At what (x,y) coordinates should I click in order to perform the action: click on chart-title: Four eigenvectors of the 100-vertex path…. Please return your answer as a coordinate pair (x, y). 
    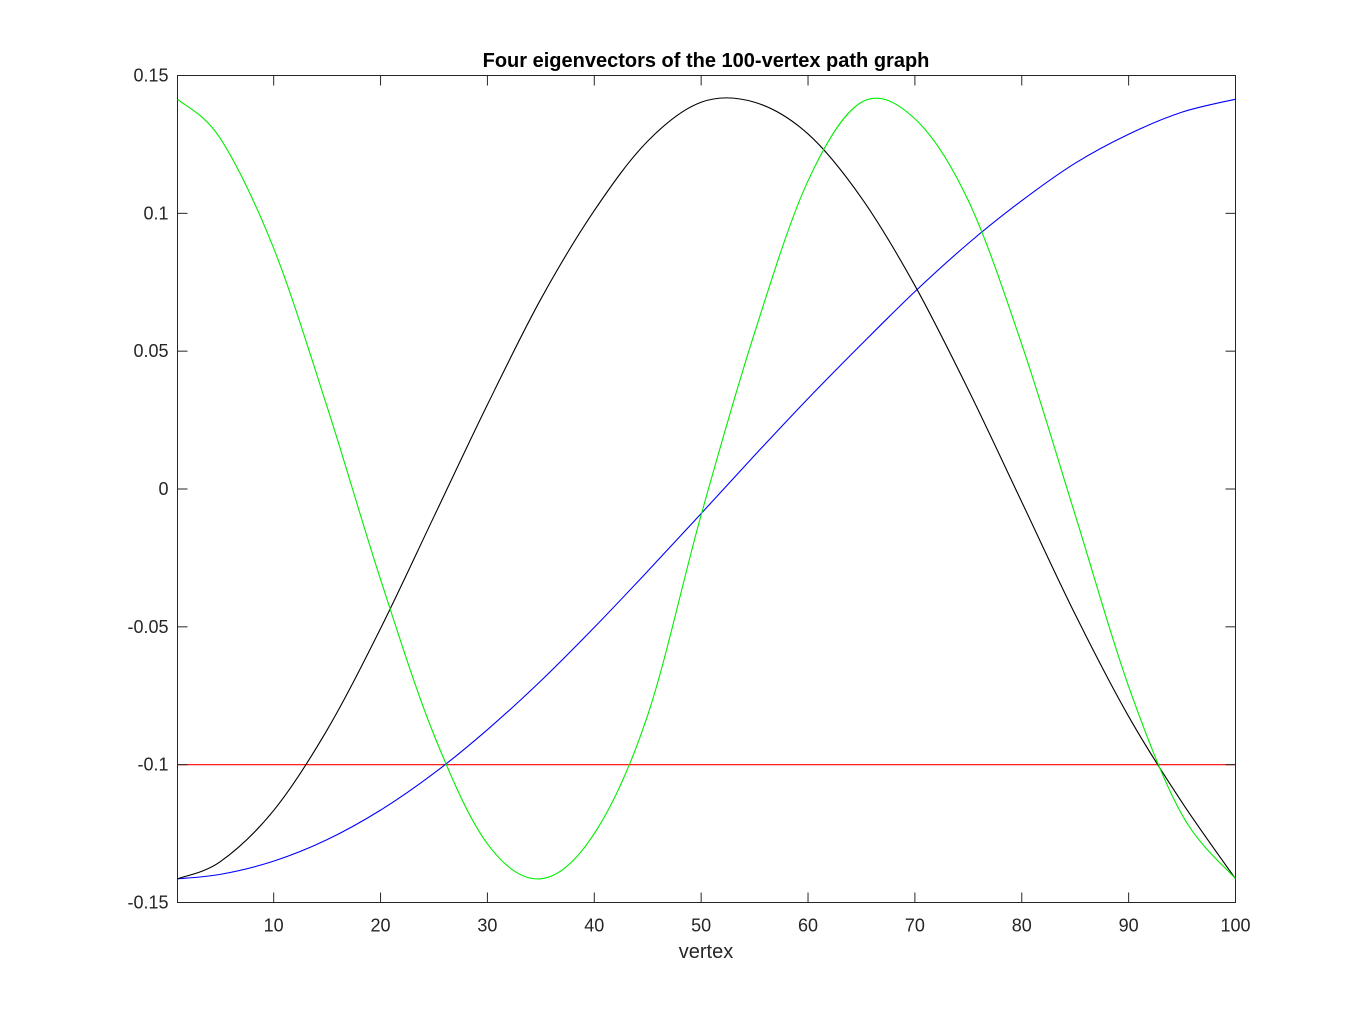
    Looking at the image, I should click on (706, 61).